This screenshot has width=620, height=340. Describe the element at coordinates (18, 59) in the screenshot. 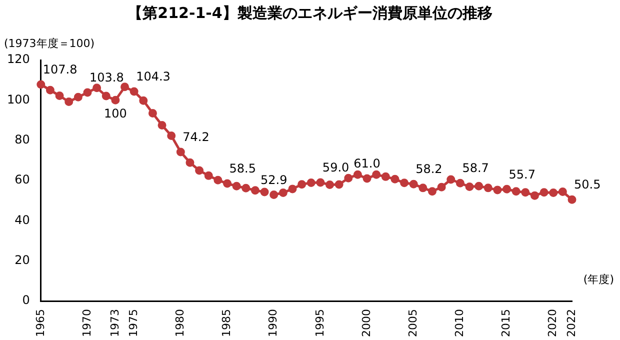

I see `y-tick-label: 120` at that location.